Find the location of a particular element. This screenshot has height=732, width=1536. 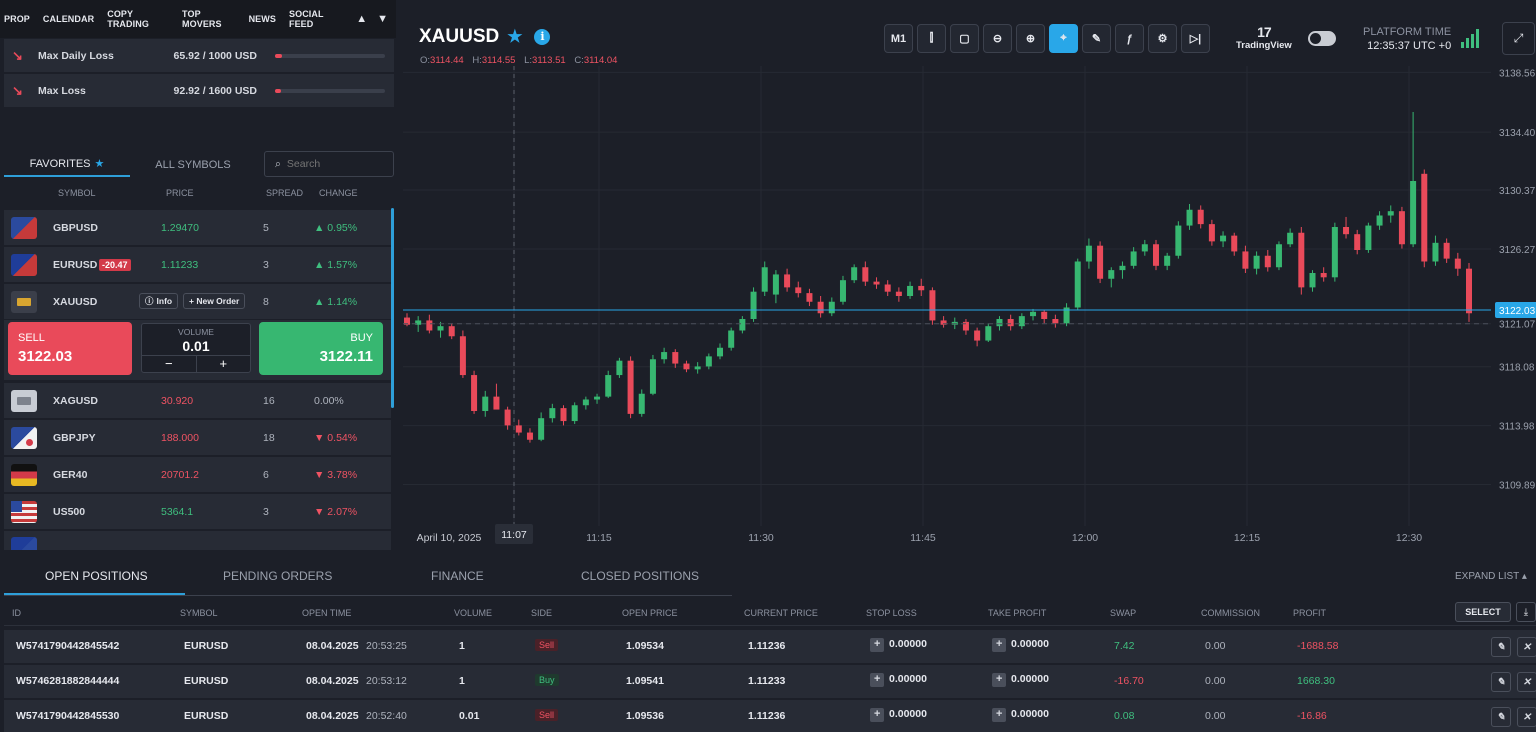

indicators-icon: ƒ is located at coordinates (1129, 38).